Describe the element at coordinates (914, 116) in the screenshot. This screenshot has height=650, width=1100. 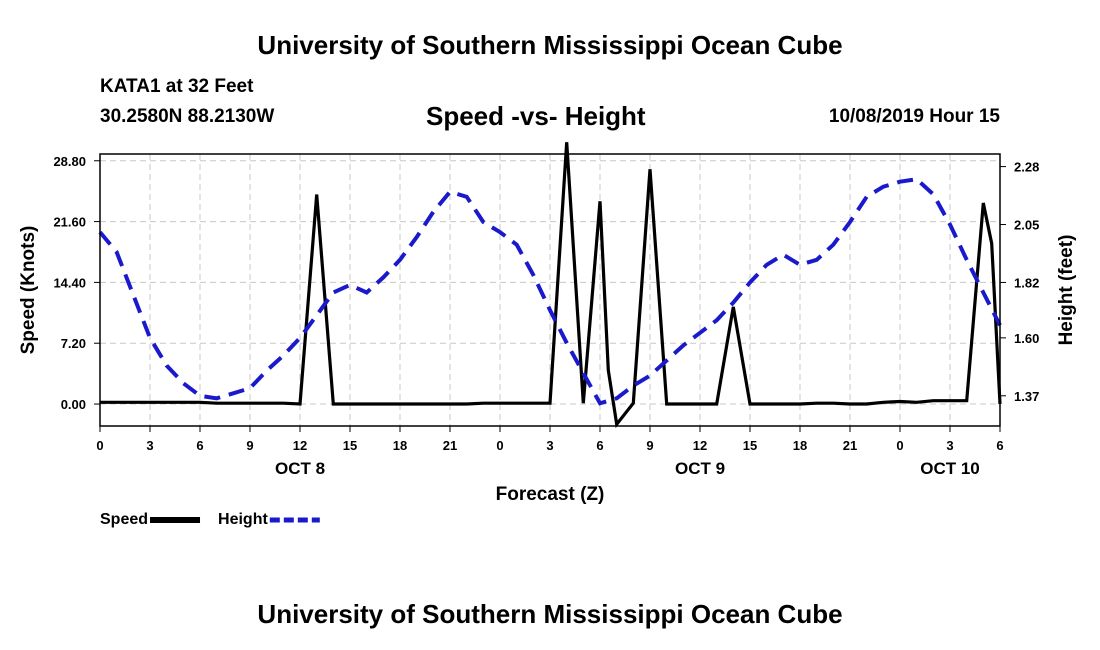
I see `issue-time: 10/08/2019 Hour 15` at that location.